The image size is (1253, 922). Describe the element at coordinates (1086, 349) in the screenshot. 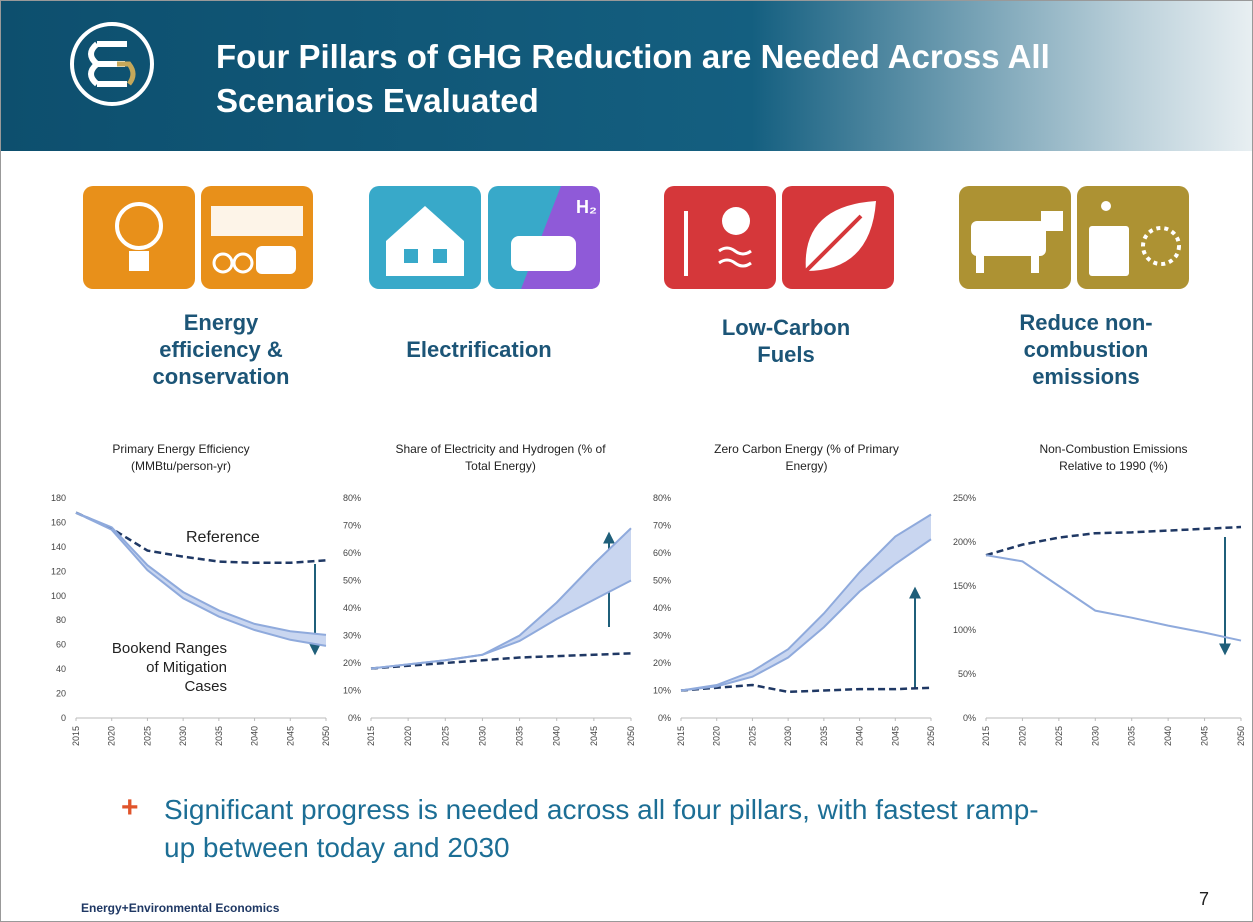

I see `pillar-label: Reduce non-combustion emissions` at that location.